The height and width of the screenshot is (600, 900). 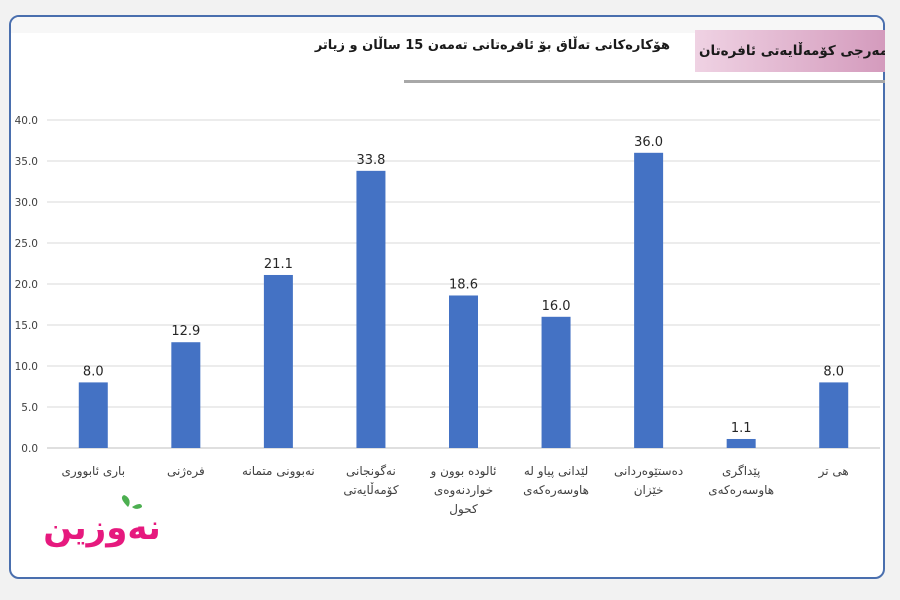 I want to click on y-tick-label: 20.0, so click(x=26, y=285).